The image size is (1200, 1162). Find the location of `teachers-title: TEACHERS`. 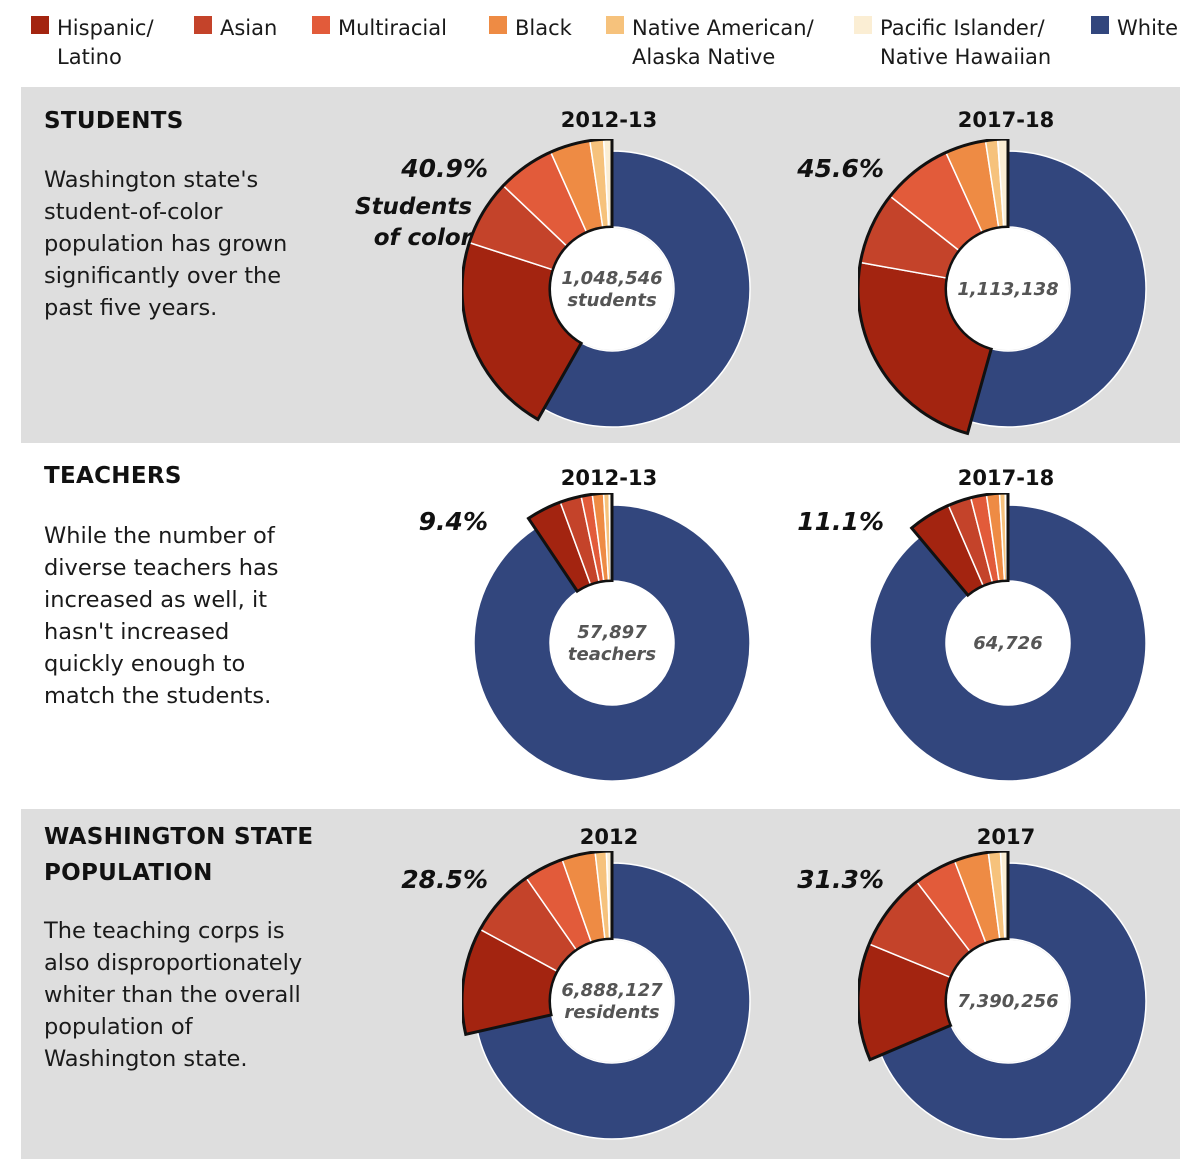

teachers-title: TEACHERS is located at coordinates (113, 476).